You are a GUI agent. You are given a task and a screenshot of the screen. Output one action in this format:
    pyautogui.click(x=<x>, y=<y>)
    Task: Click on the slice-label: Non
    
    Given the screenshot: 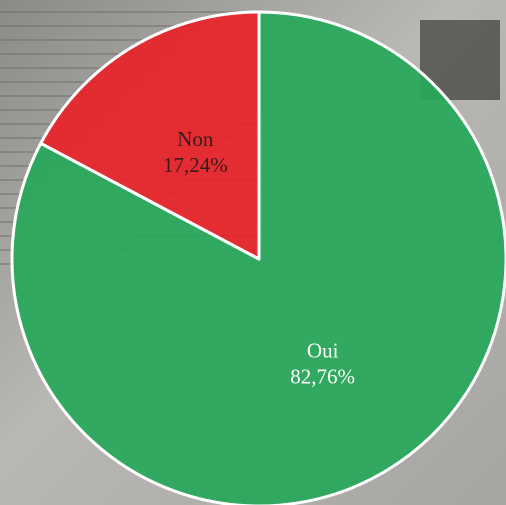 What is the action you would take?
    pyautogui.click(x=195, y=139)
    